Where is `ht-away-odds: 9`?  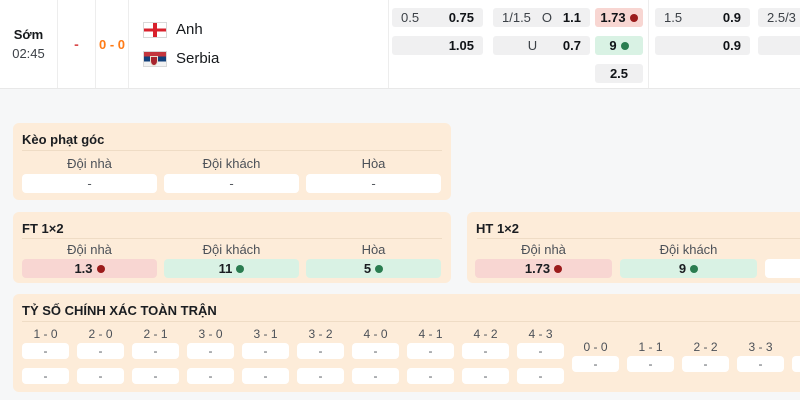
ht-away-odds: 9 is located at coordinates (688, 268).